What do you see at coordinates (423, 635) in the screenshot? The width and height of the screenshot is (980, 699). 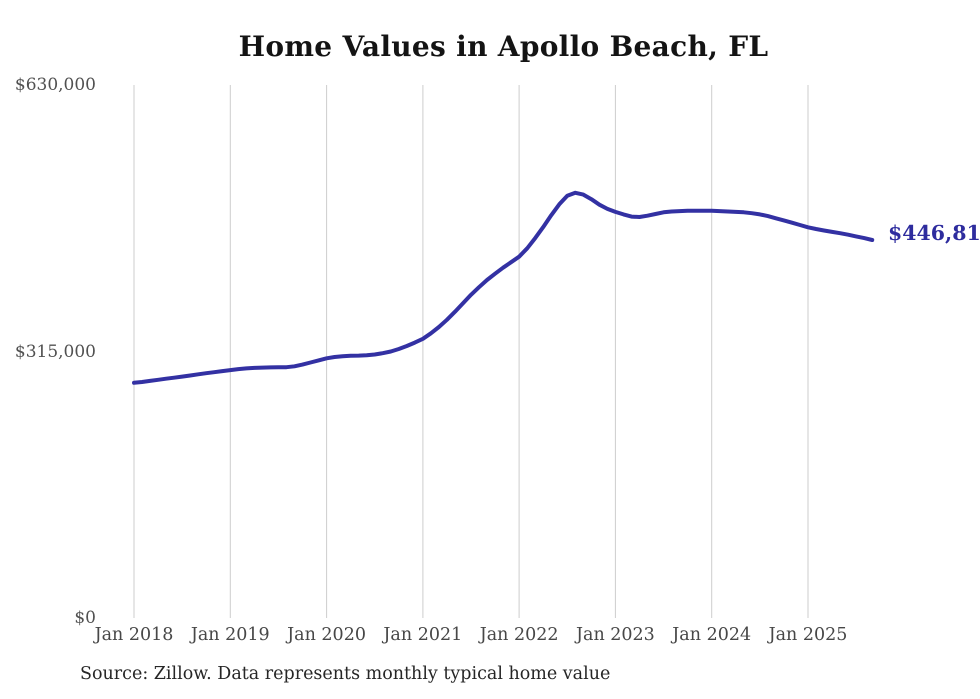 I see `x-axis-tick-label: Jan 2021` at bounding box center [423, 635].